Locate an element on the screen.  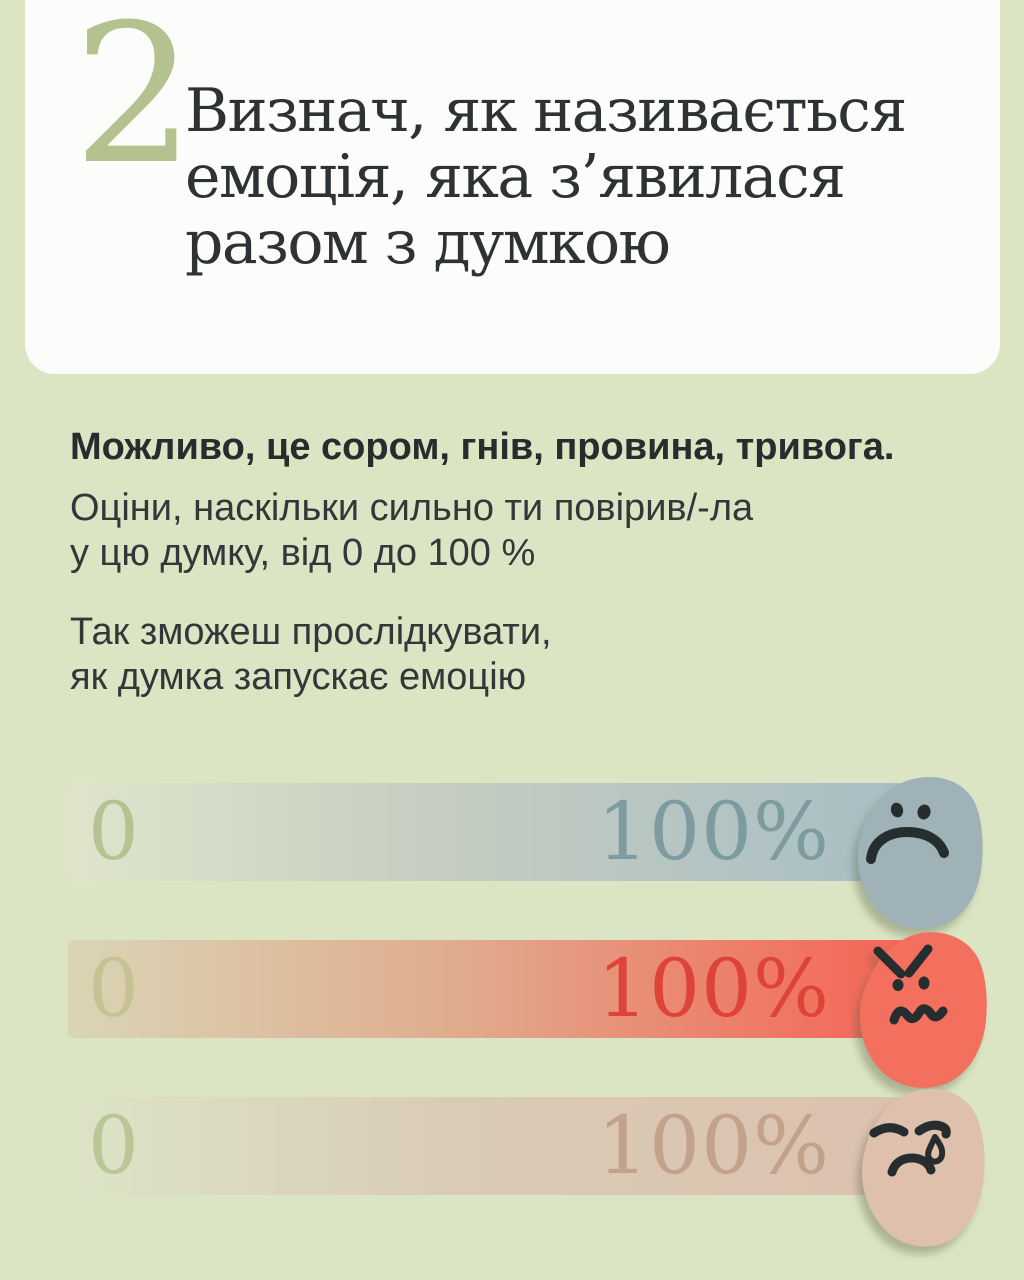
emotion-scale-crying: 0 100% is located at coordinates (512, 1168).